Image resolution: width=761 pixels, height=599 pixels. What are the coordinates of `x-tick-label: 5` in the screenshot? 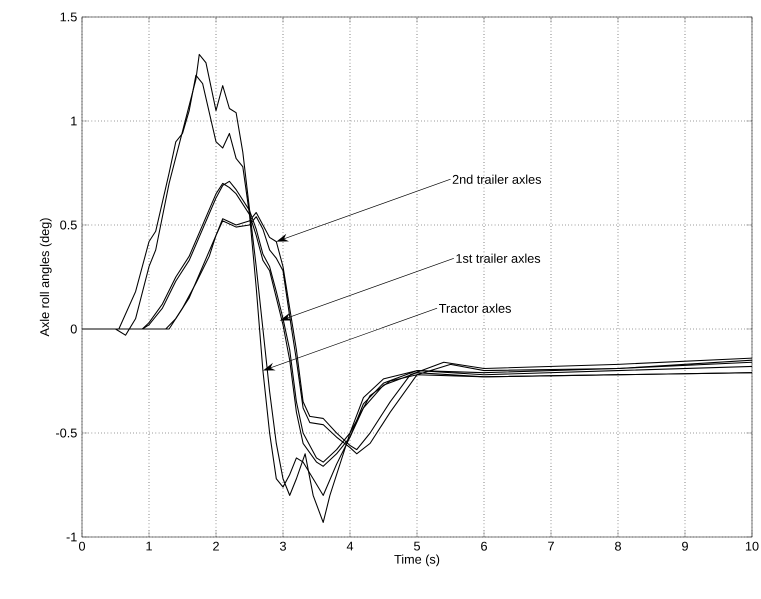 It's located at (417, 546).